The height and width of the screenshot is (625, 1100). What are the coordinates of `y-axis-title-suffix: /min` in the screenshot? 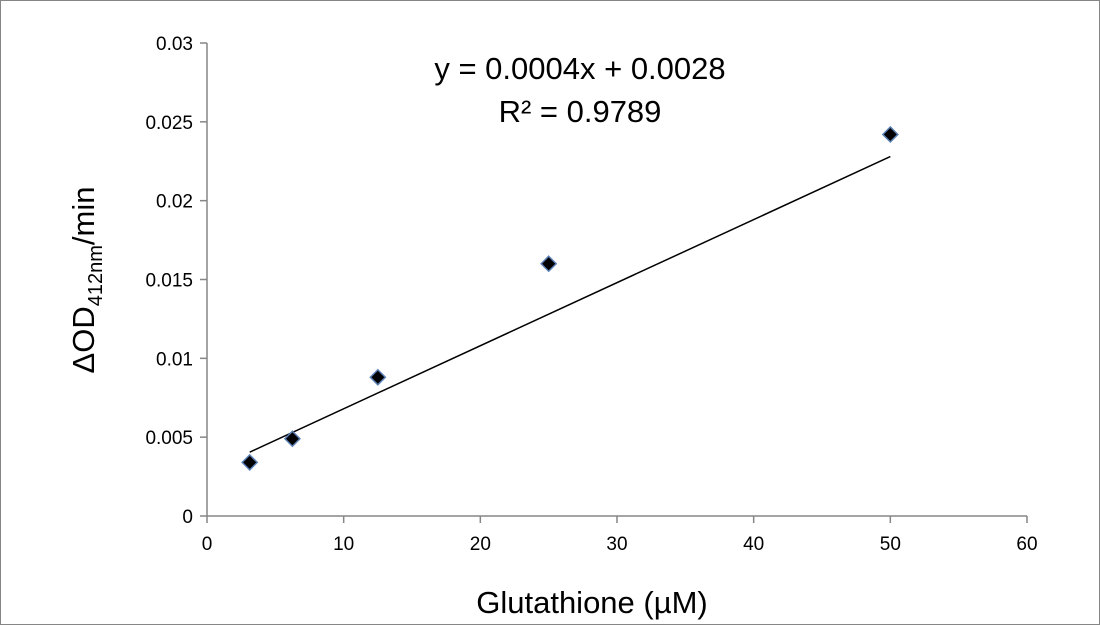 It's located at (83, 216).